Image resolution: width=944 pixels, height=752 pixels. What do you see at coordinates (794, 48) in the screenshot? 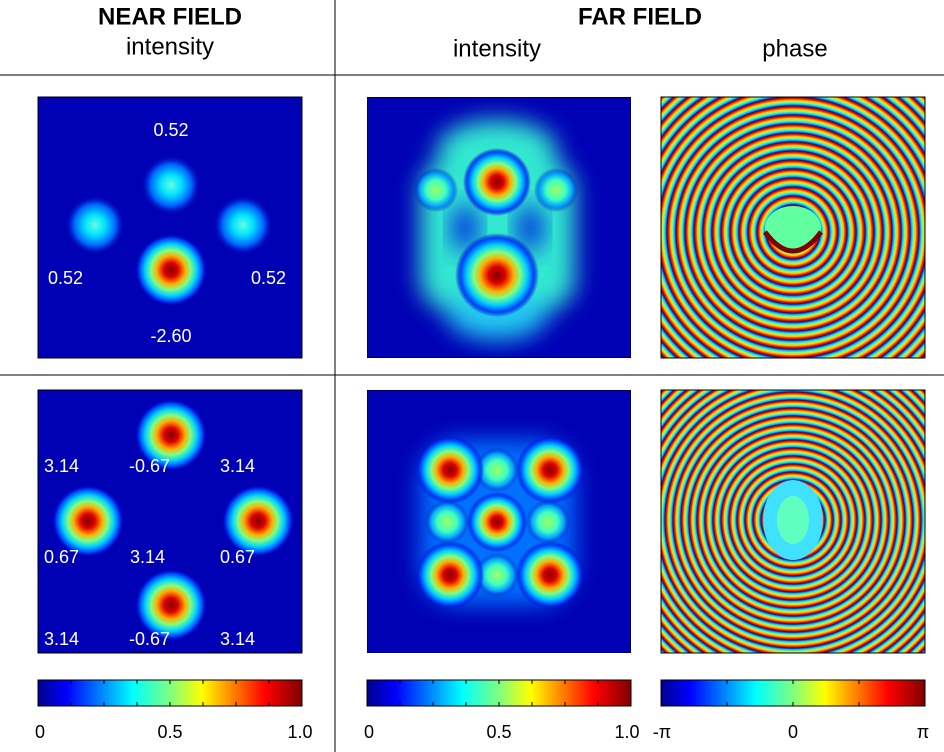
I see `column-title: phase` at bounding box center [794, 48].